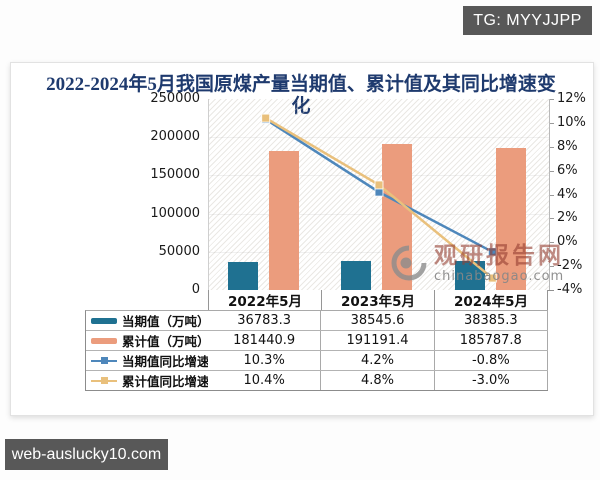 The width and height of the screenshot is (600, 480). I want to click on table-data-cell: 4.2%, so click(378, 360).